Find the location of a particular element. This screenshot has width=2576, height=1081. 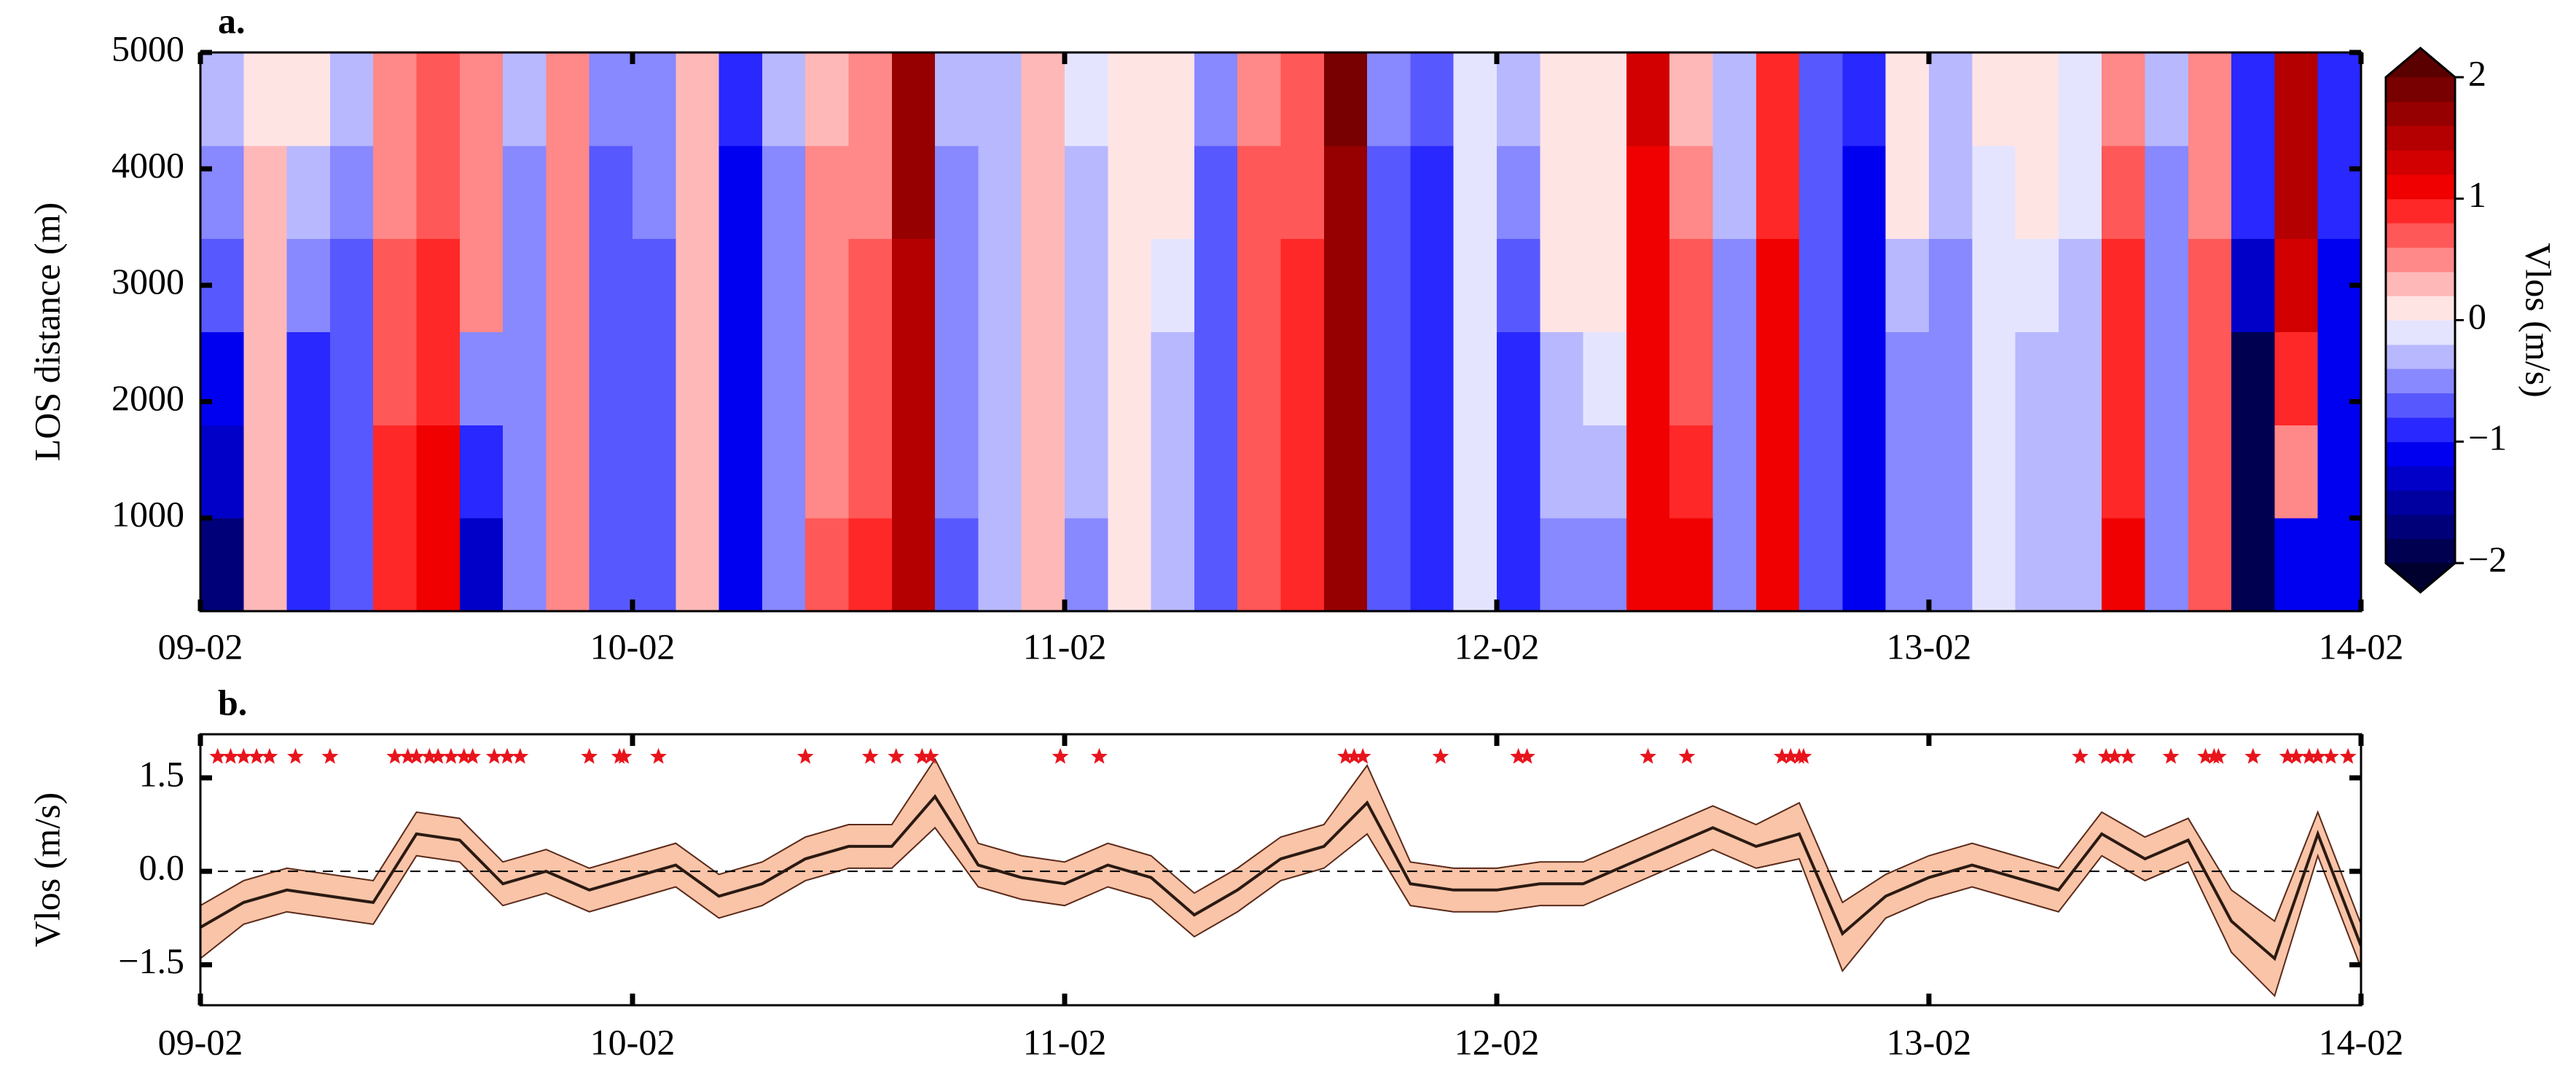

y-tick-label: 4000 is located at coordinates (147, 164).